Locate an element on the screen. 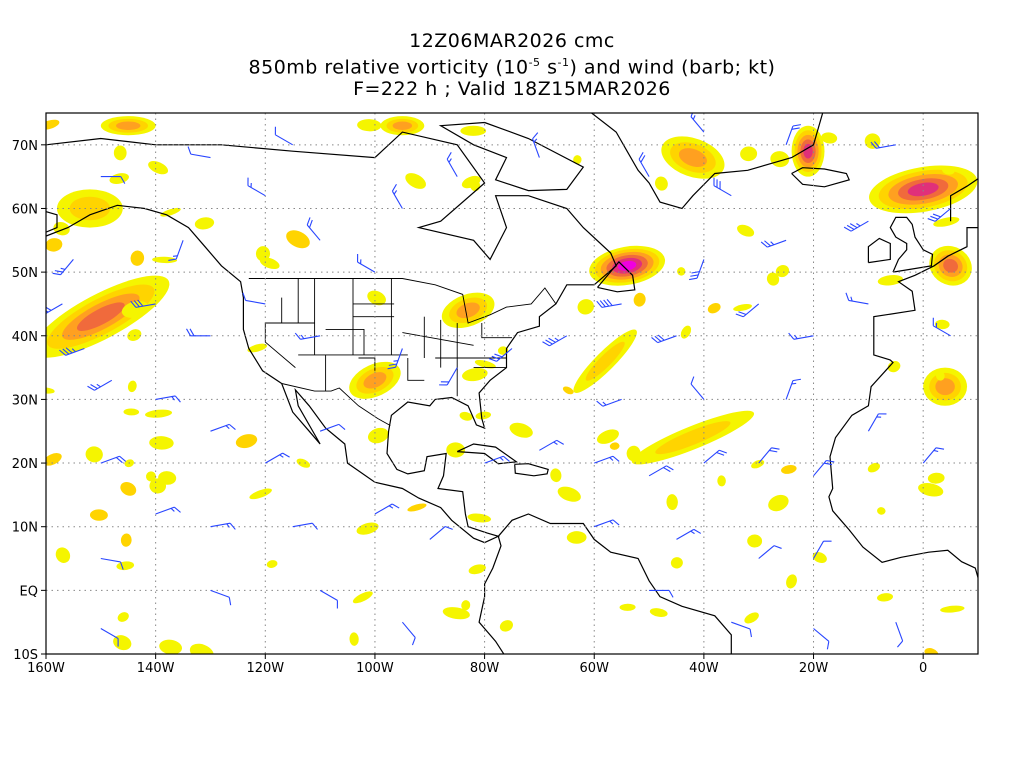 The height and width of the screenshot is (768, 1024). y-tick-label: 20N is located at coordinates (25, 464).